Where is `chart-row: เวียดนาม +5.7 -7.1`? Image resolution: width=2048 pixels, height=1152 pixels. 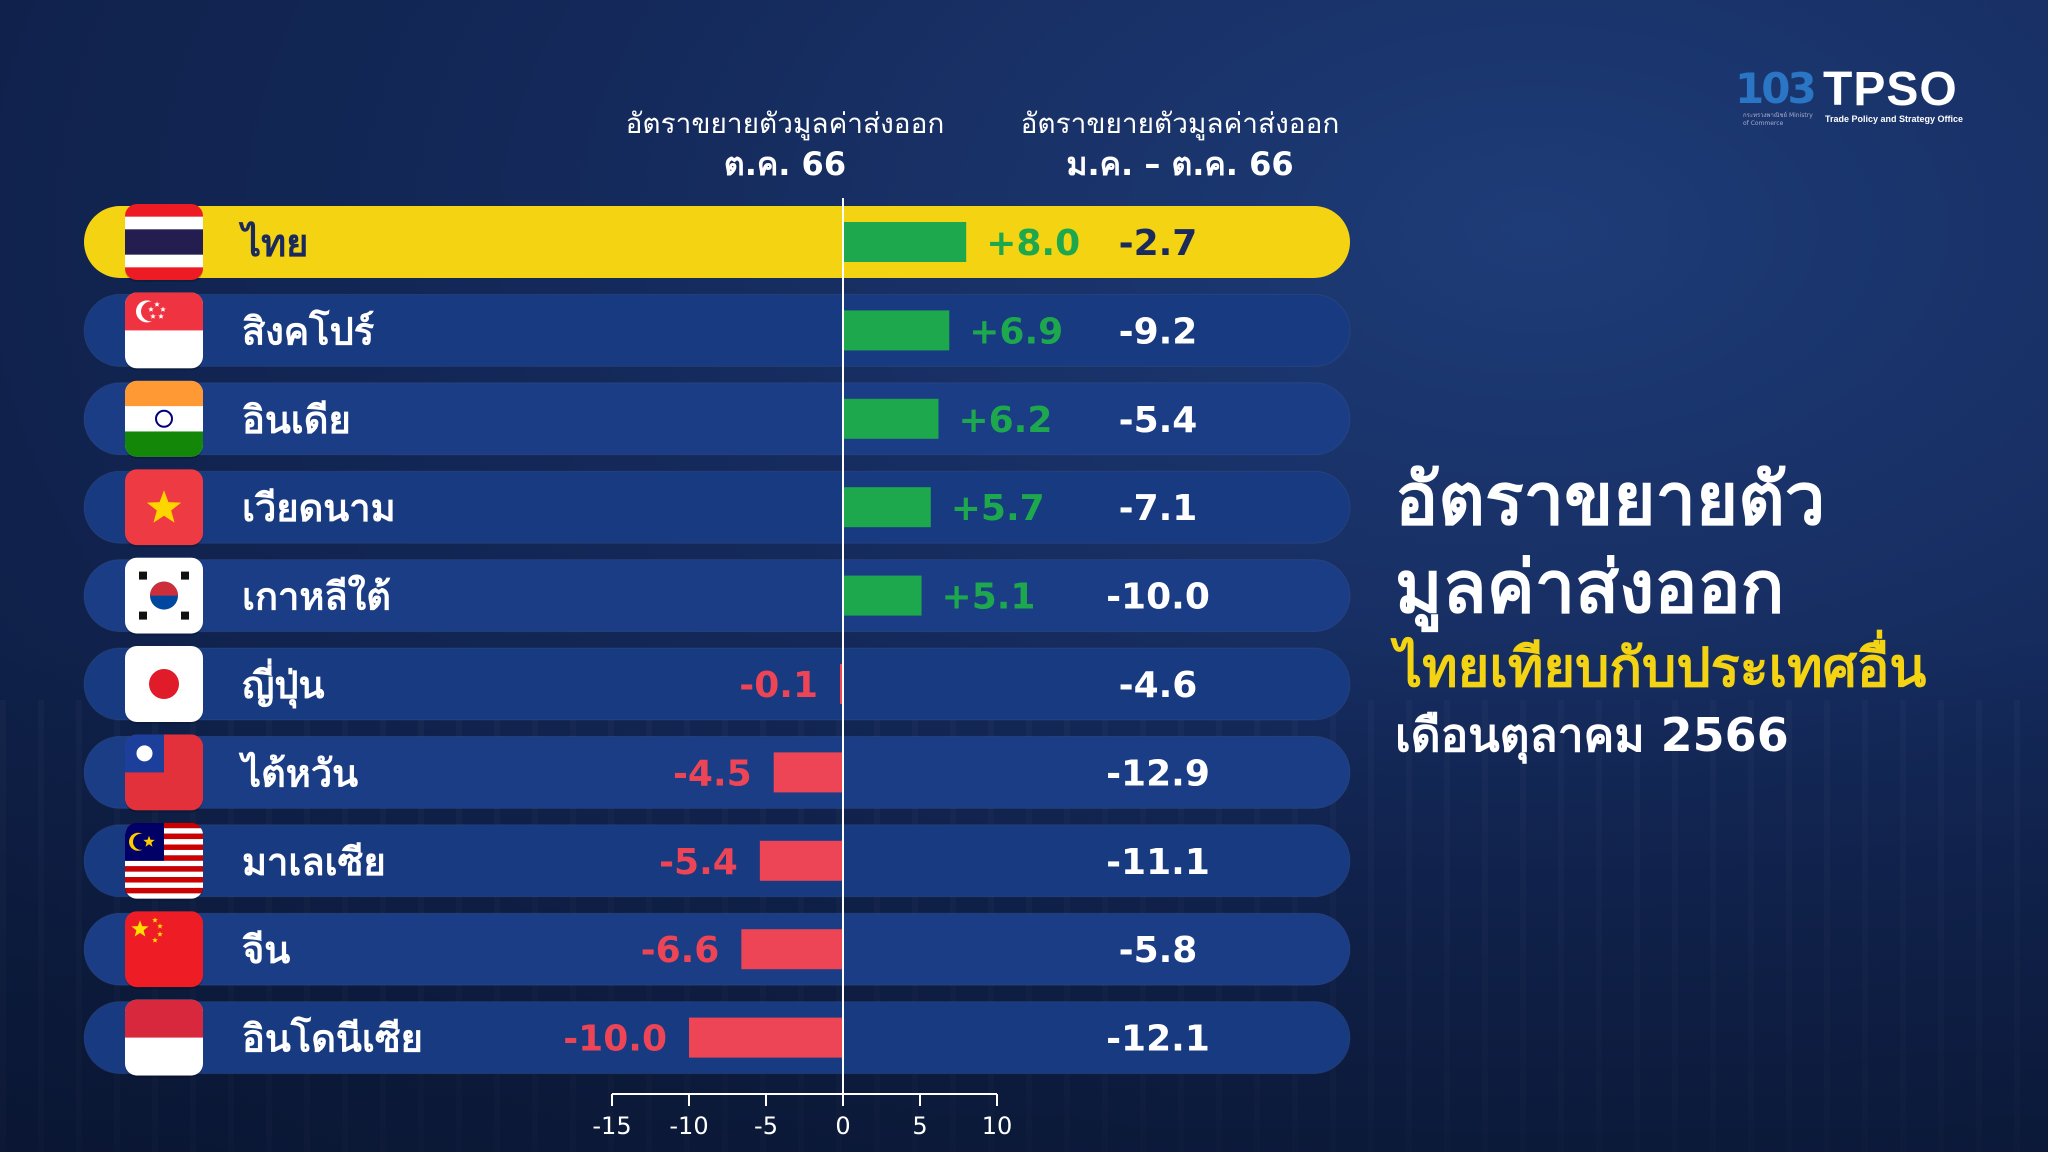
chart-row: เวียดนาม +5.7 -7.1 is located at coordinates (717, 508).